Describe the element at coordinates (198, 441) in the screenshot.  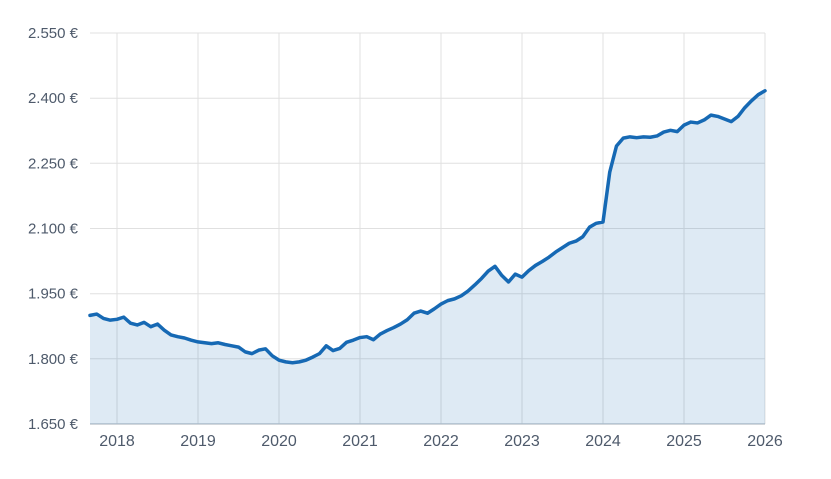
I see `x-tick-label: 2019` at that location.